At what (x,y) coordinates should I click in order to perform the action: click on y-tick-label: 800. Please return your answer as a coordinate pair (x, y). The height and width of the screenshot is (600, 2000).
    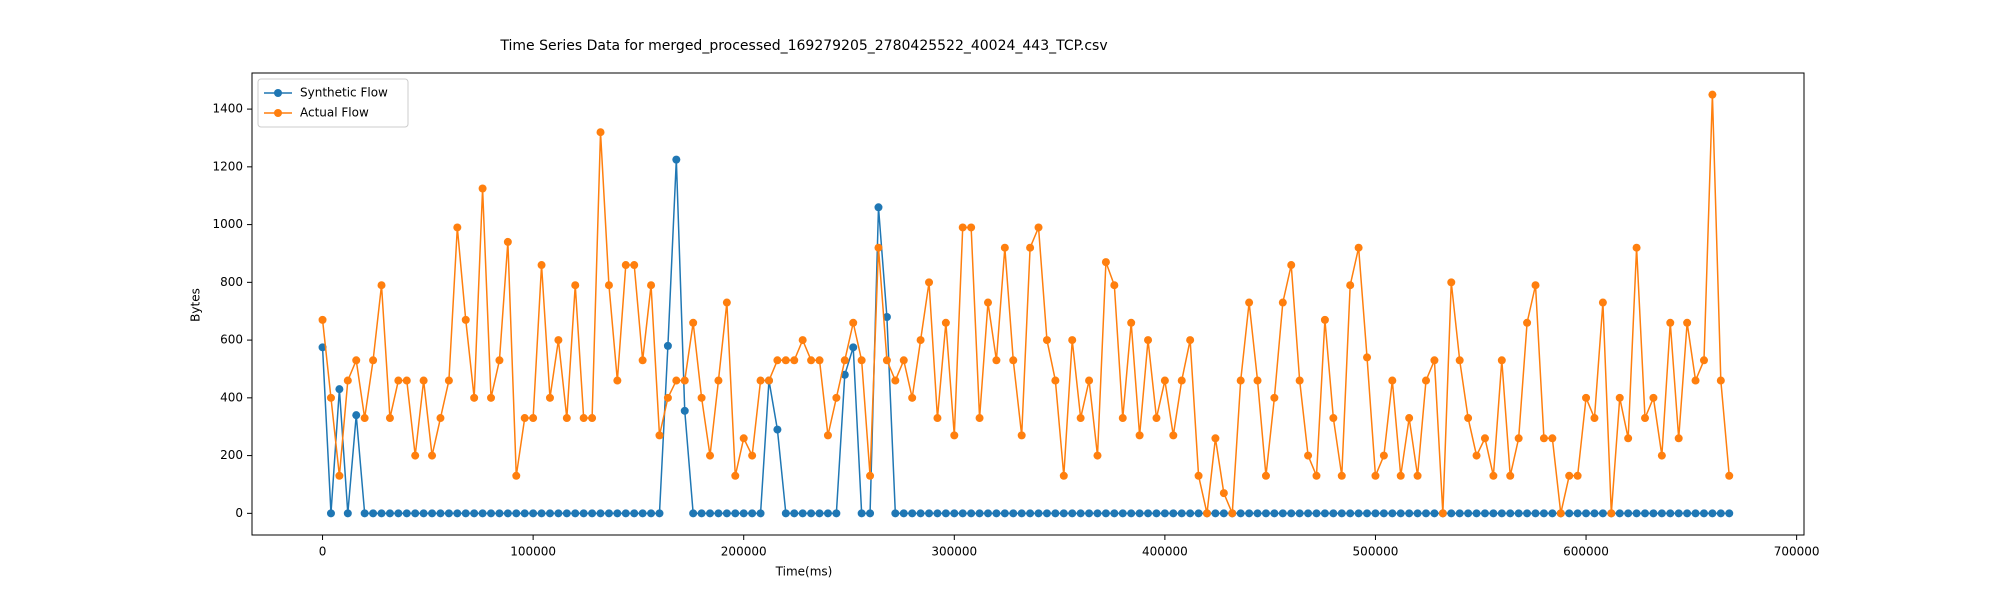
    Looking at the image, I should click on (231, 282).